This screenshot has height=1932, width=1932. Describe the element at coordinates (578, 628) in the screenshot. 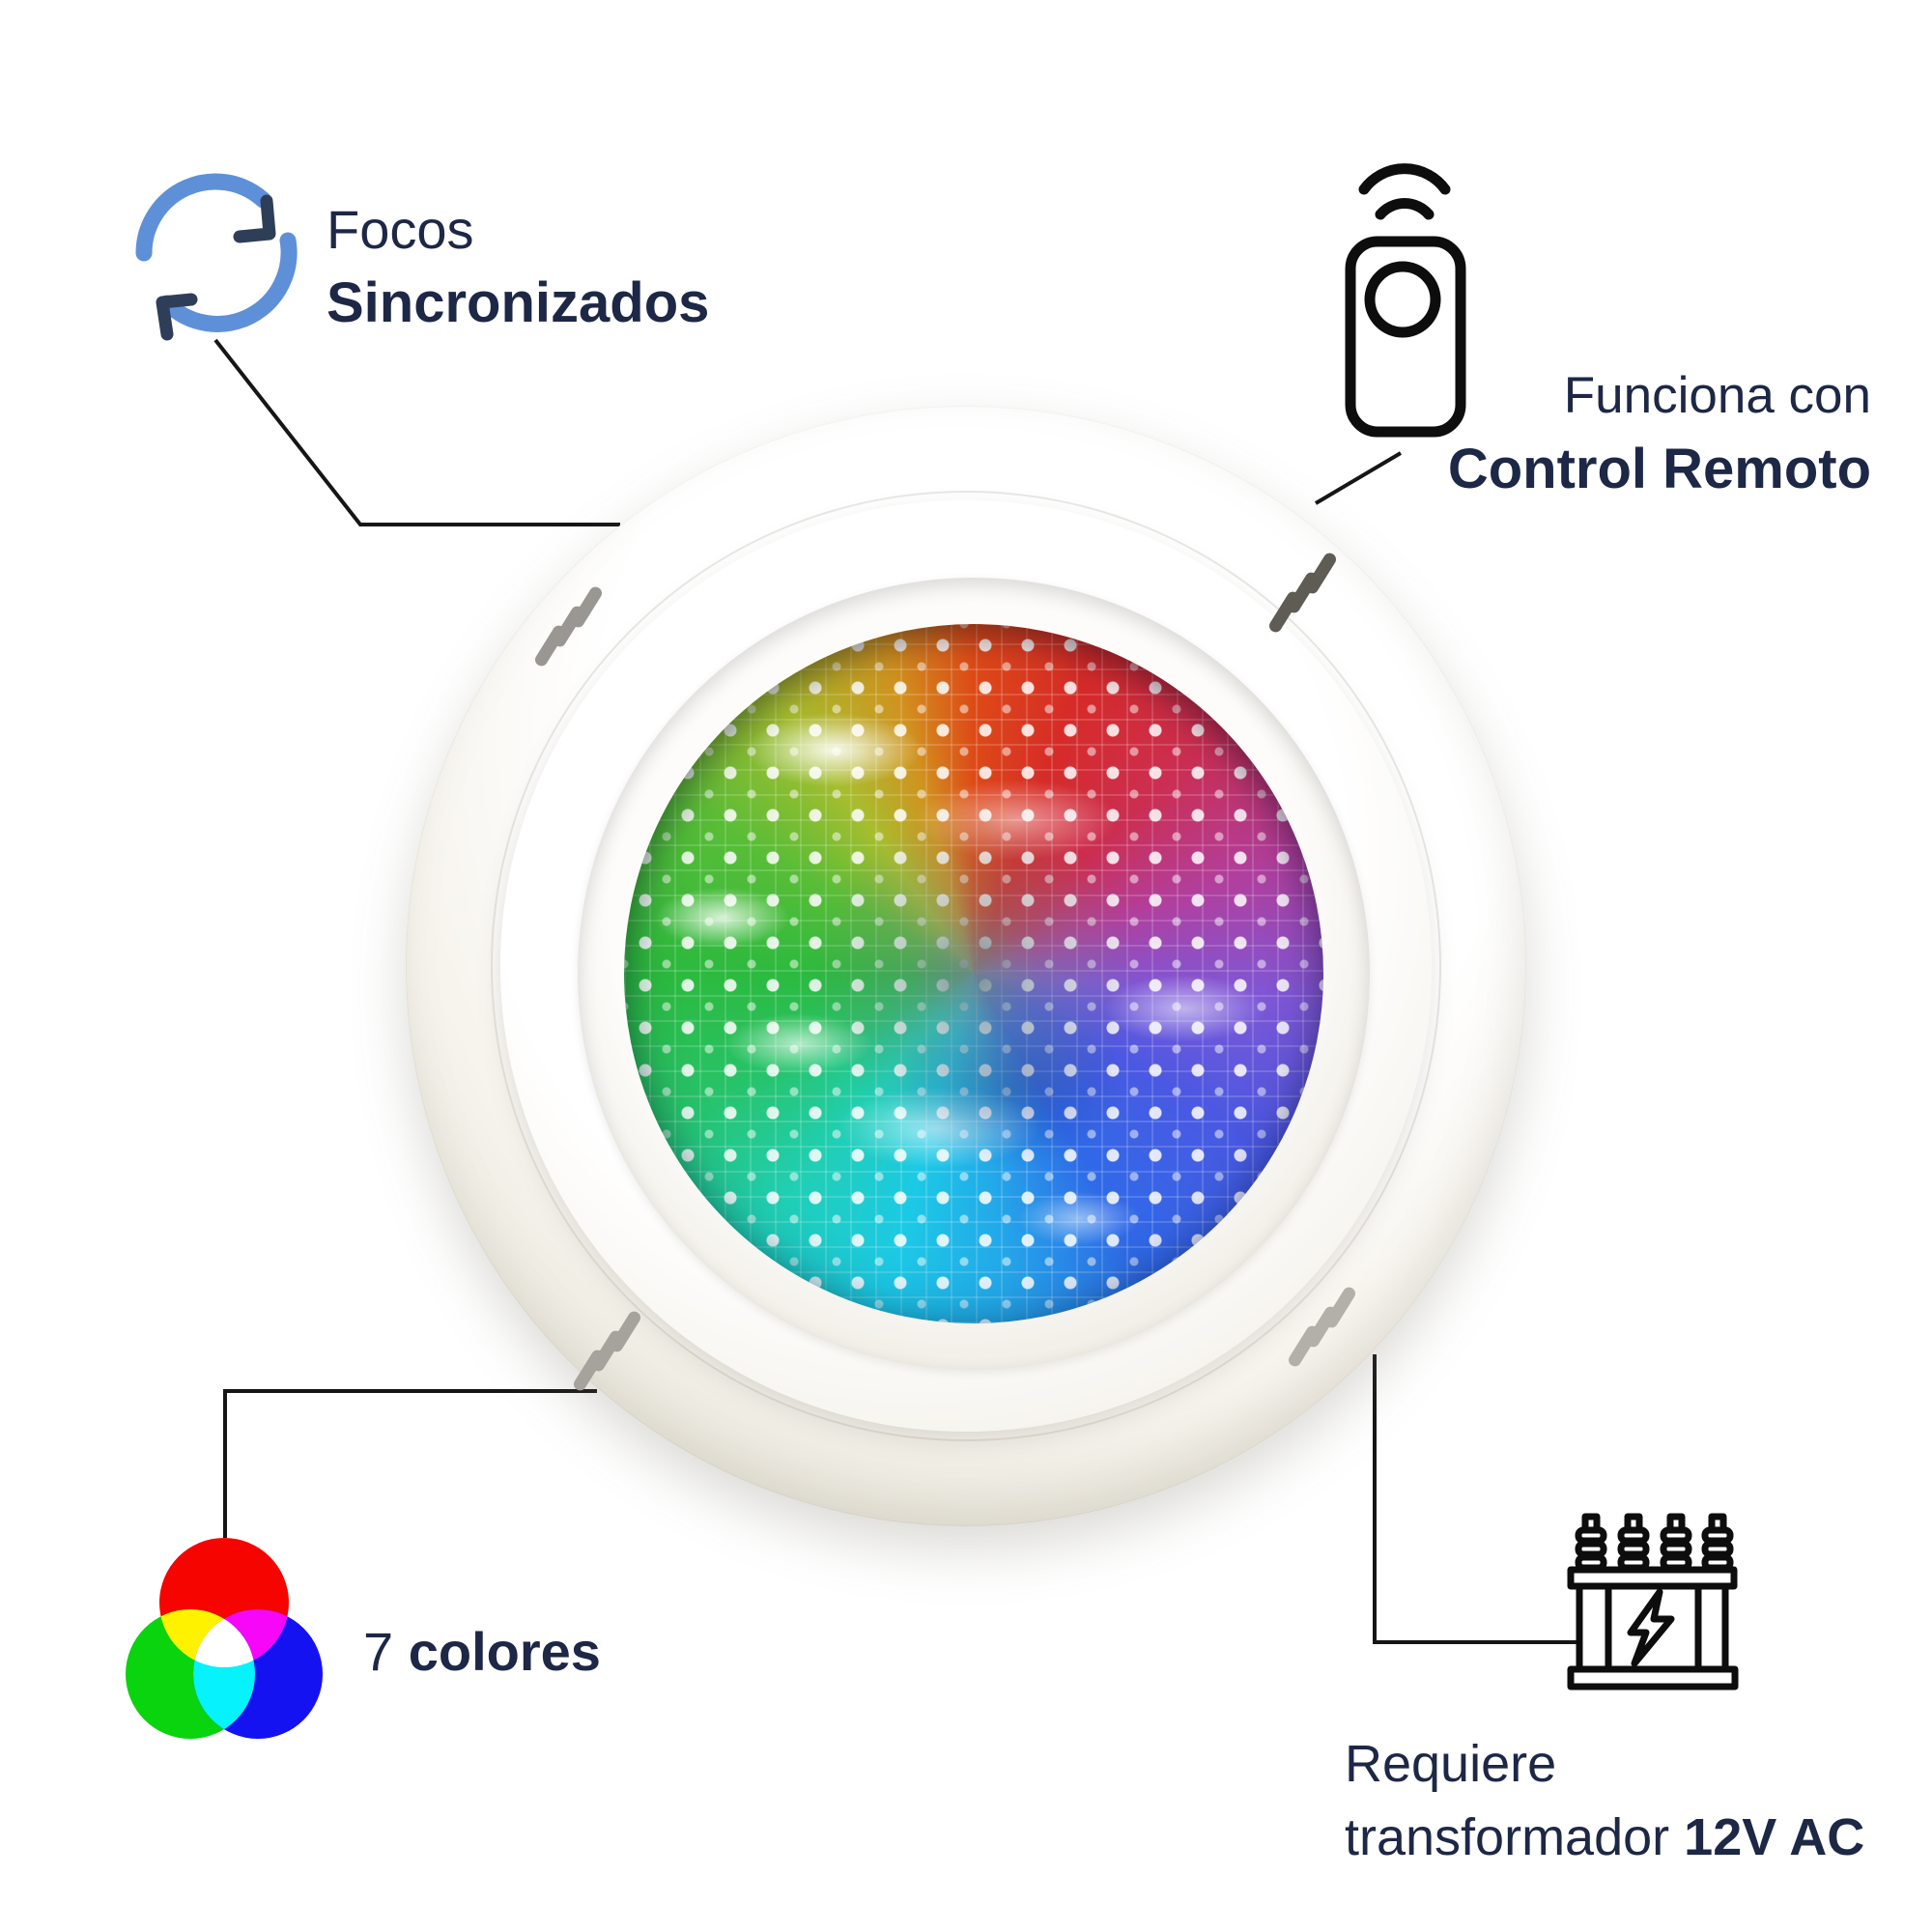

I see `vent-upper-left` at that location.